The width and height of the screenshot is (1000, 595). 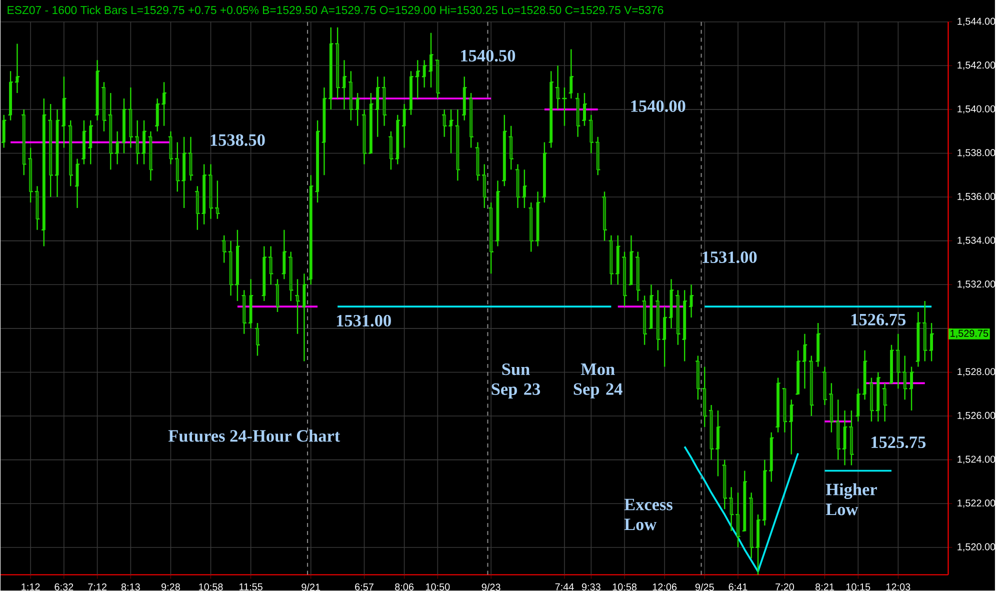 I want to click on x-tick-label: 9/25, so click(x=704, y=587).